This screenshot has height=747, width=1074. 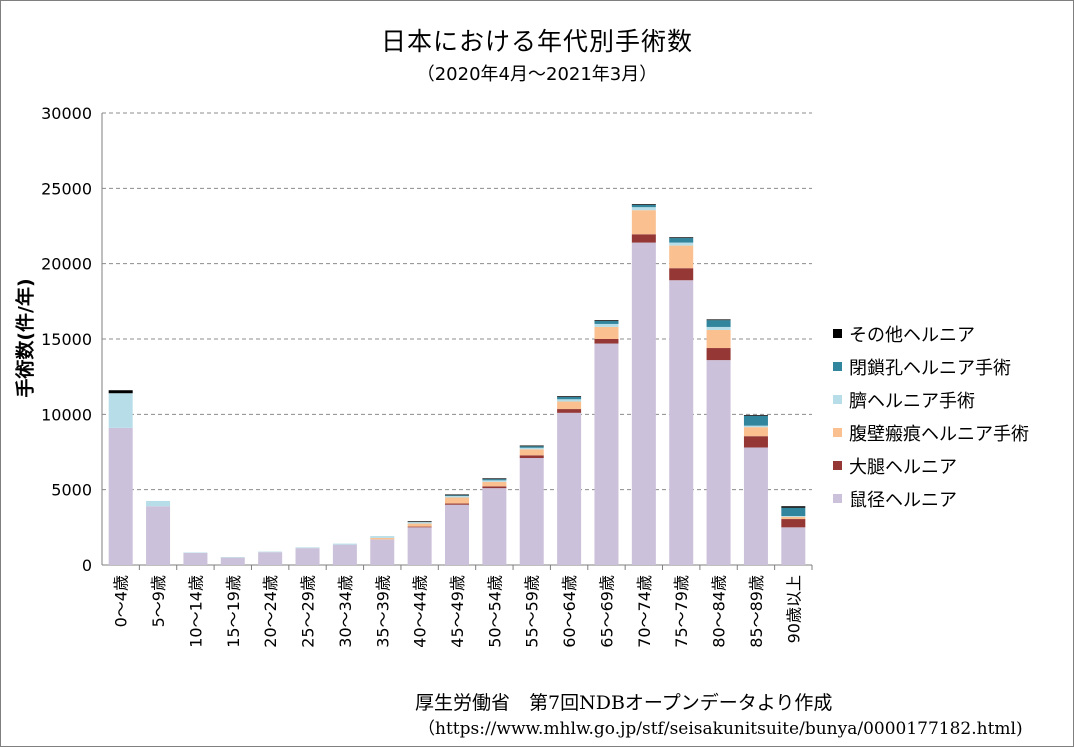 I want to click on x-tick-label: 35〜39歳, so click(x=382, y=611).